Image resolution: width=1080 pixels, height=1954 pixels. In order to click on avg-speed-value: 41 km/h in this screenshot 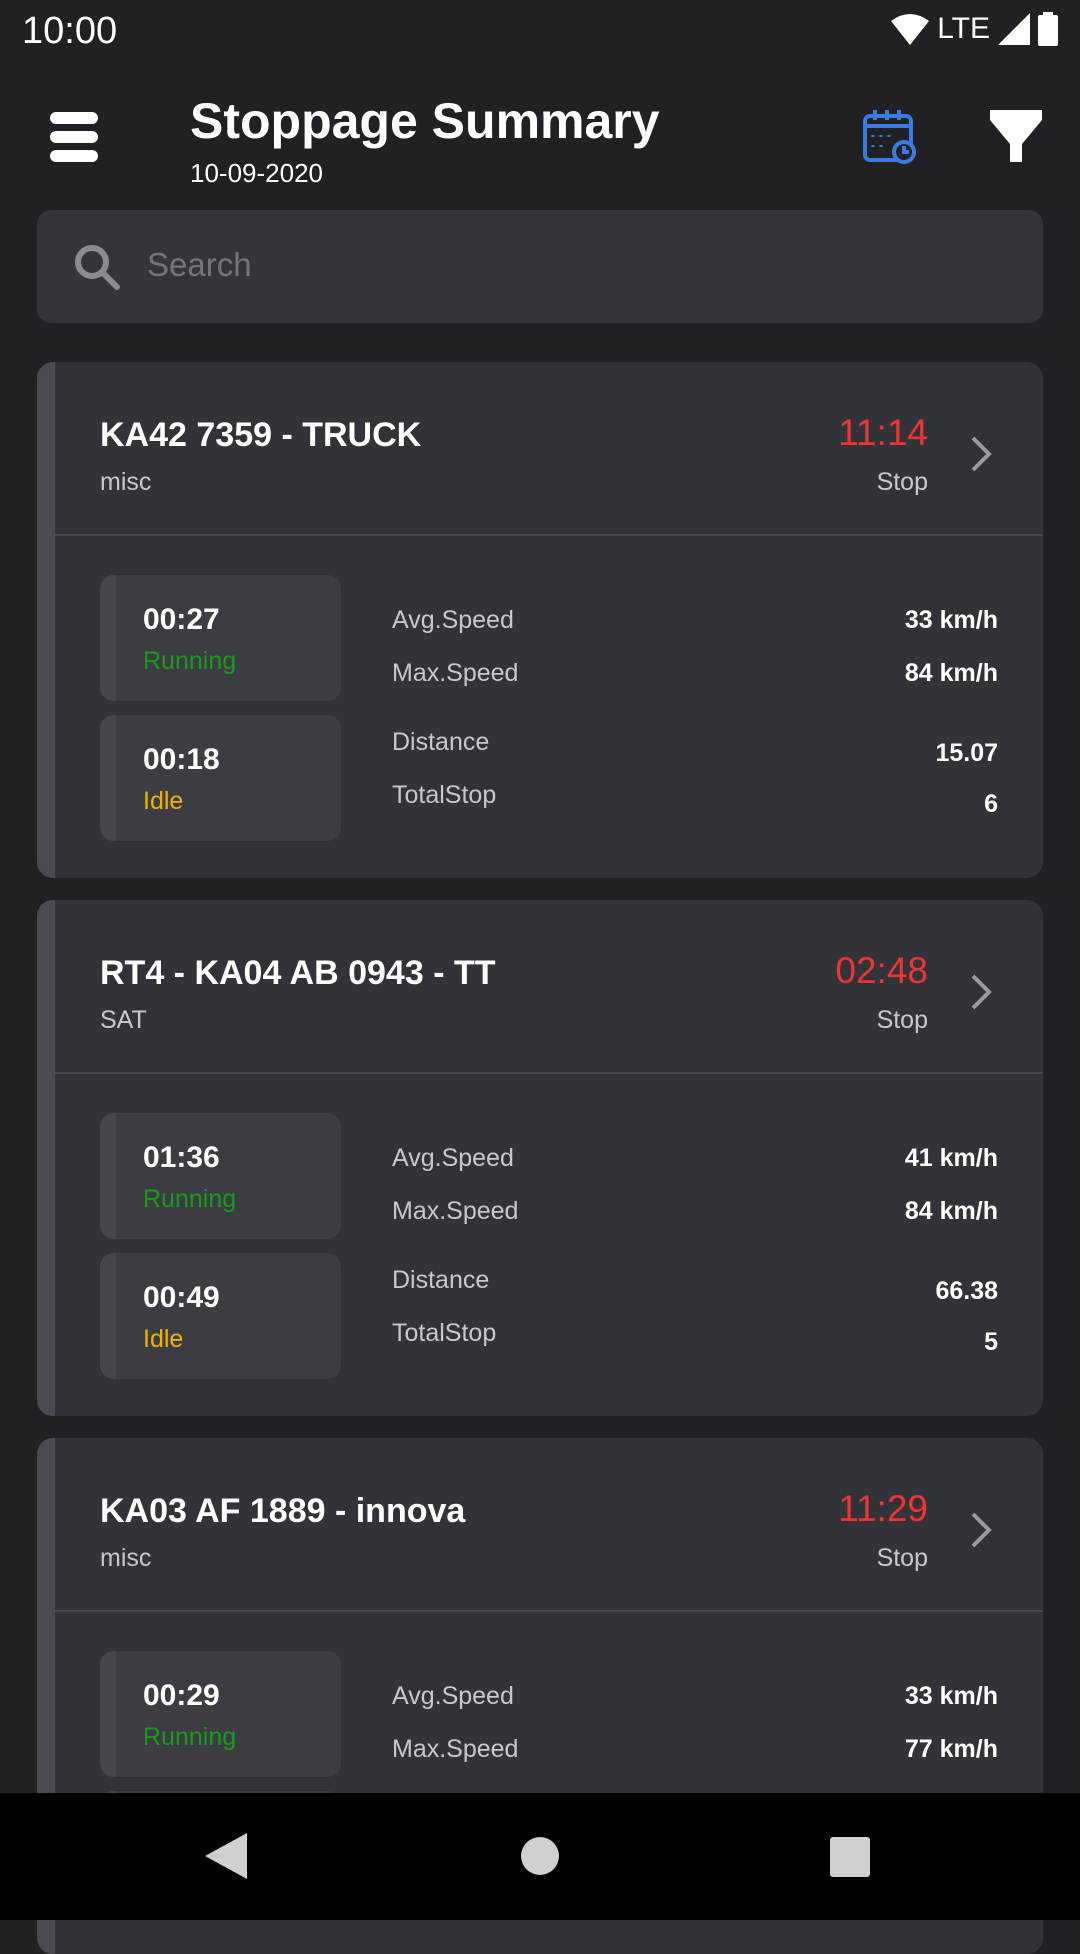, I will do `click(951, 1158)`.